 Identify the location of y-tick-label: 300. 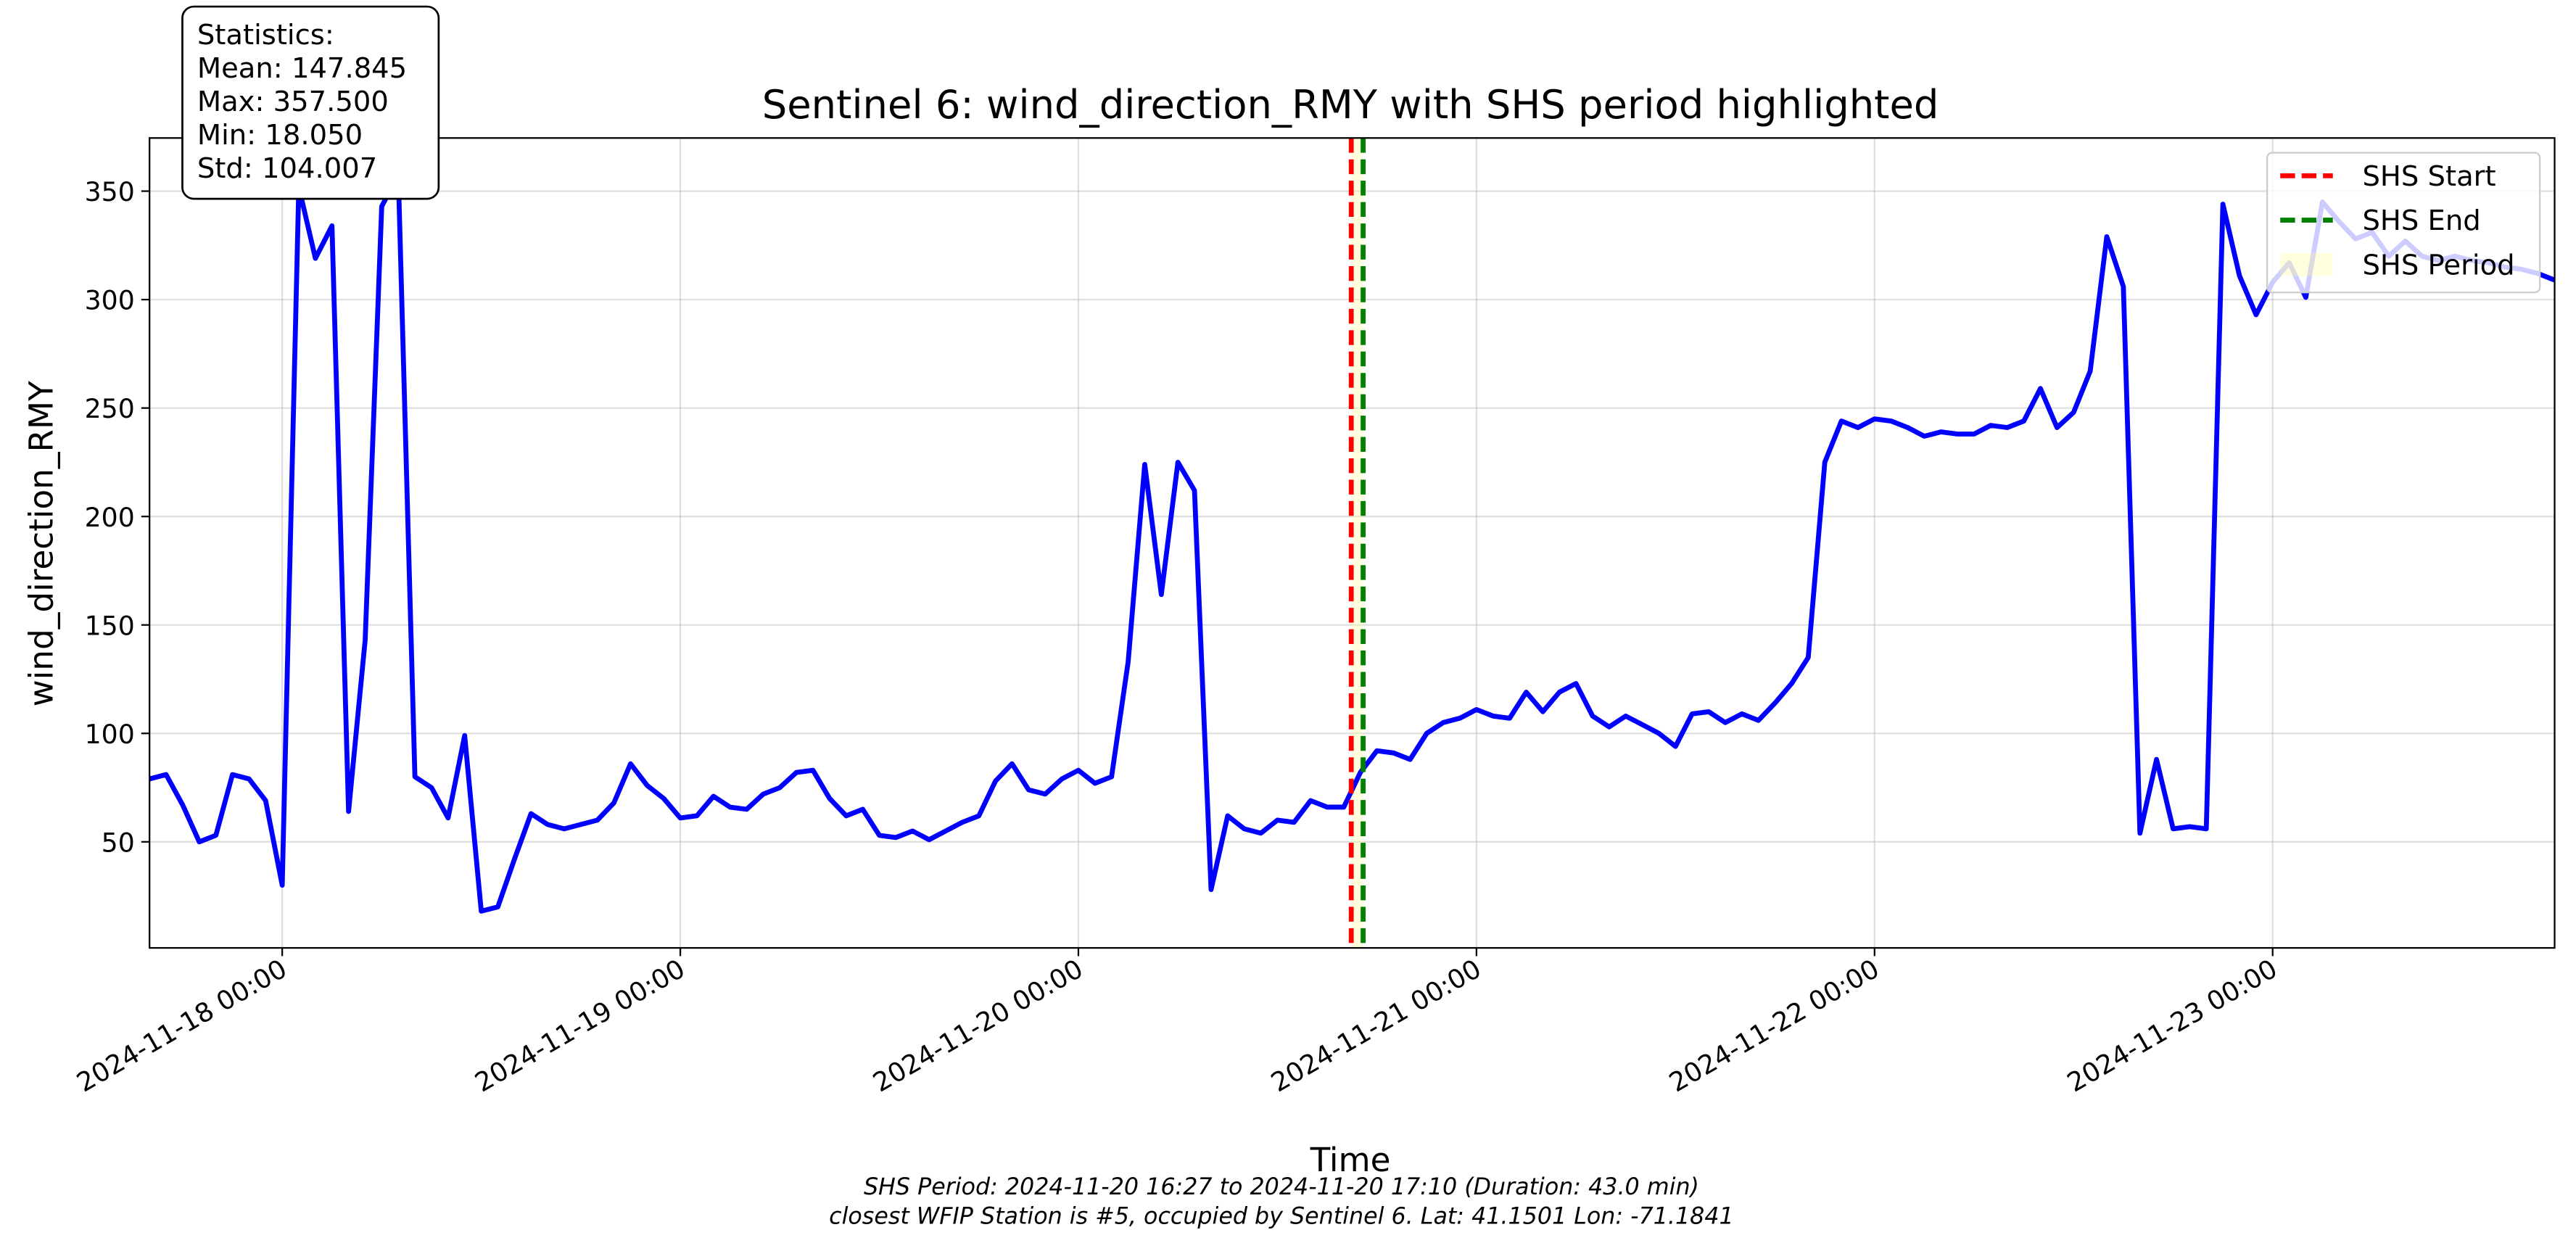
(110, 300).